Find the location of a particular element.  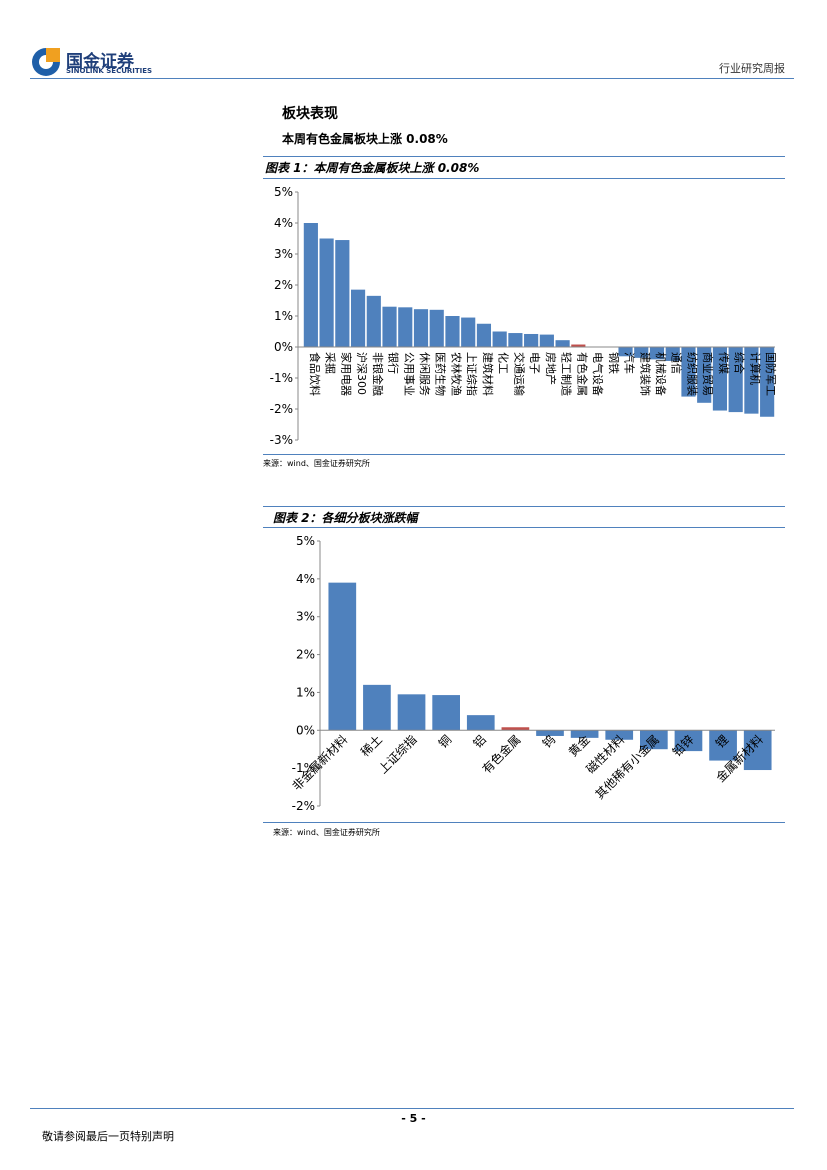

chart-title: 图表 1：本周有色金属板块上涨 0.08% is located at coordinates (372, 168).